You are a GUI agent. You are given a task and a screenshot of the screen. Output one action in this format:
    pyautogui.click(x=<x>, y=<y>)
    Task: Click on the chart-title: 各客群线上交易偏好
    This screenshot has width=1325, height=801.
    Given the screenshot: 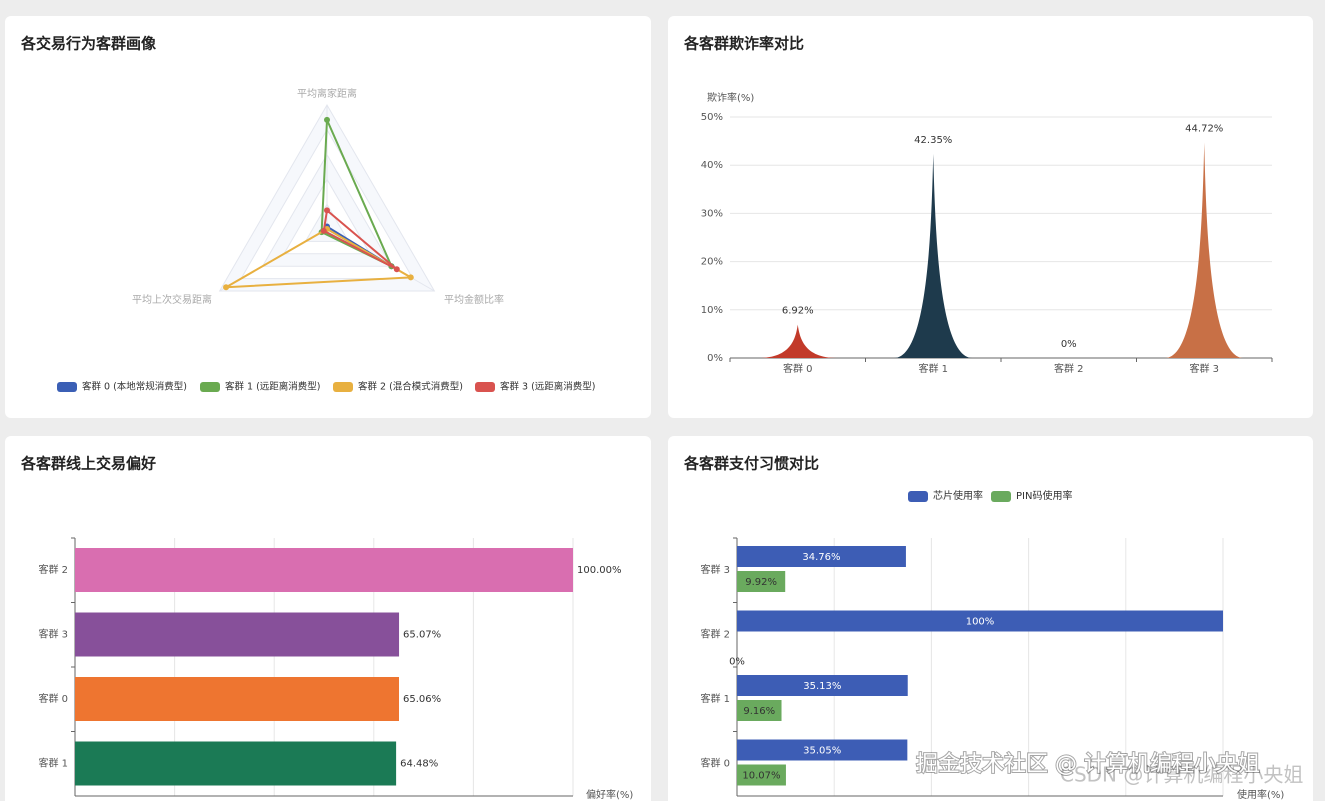 What is the action you would take?
    pyautogui.click(x=88, y=464)
    